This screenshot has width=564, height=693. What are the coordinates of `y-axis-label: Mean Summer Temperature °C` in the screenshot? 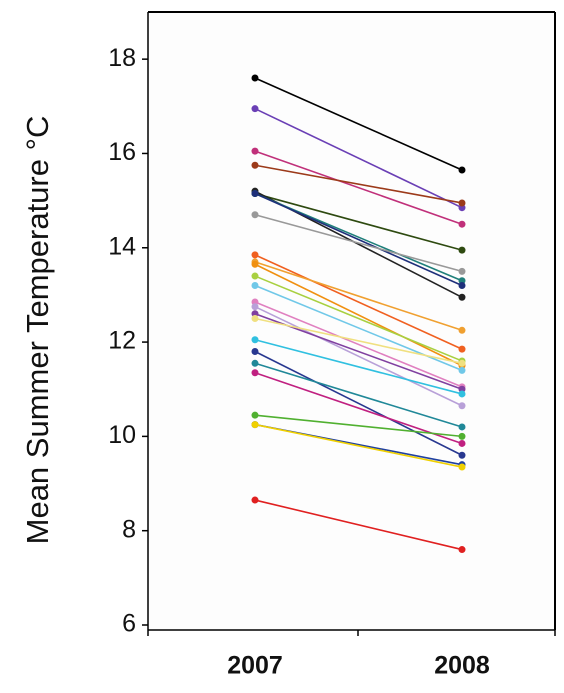 It's located at (37, 330).